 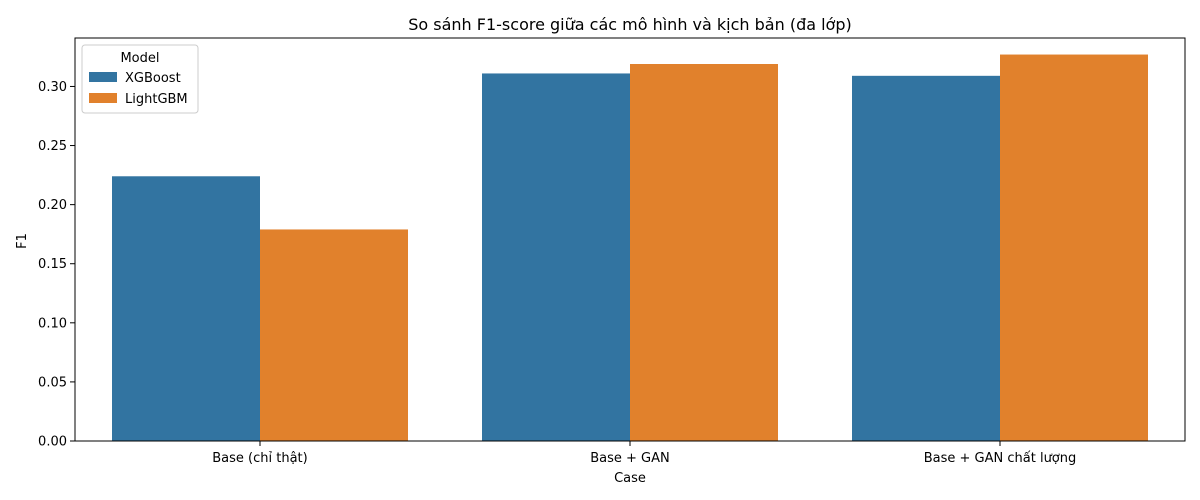 I want to click on x-tick-label: Base (chỉ thật), so click(x=259, y=458).